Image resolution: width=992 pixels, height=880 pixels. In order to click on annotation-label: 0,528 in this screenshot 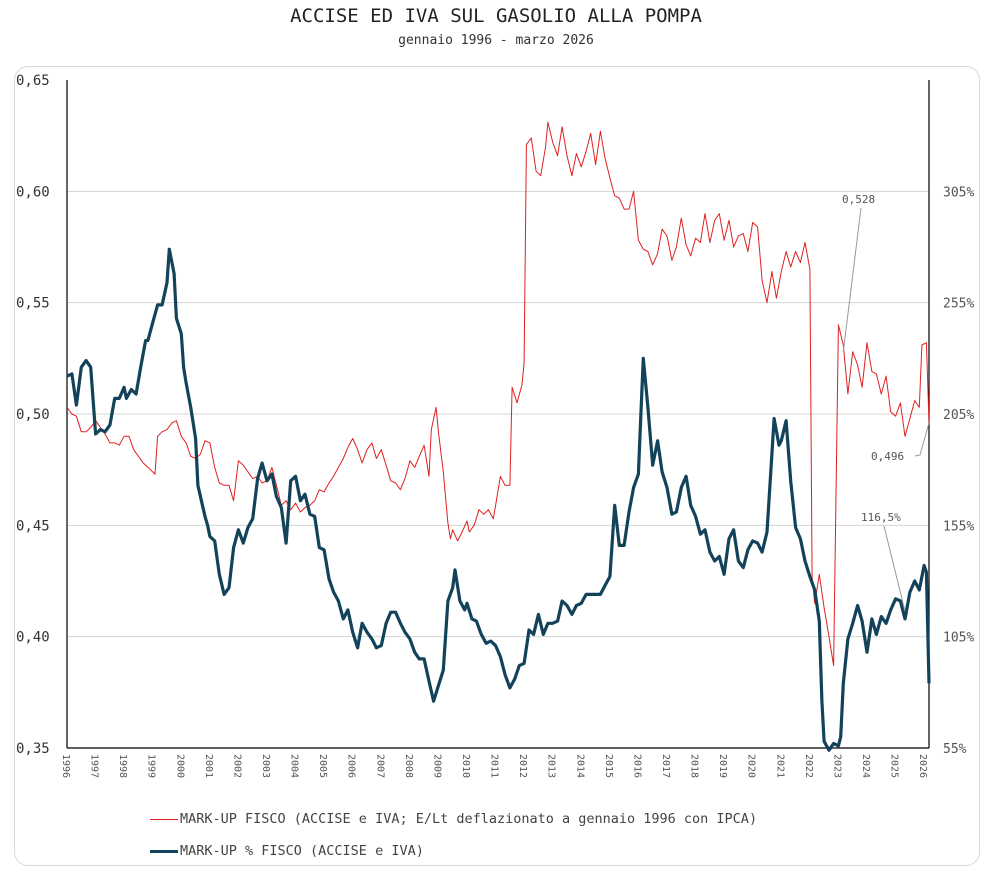, I will do `click(858, 199)`.